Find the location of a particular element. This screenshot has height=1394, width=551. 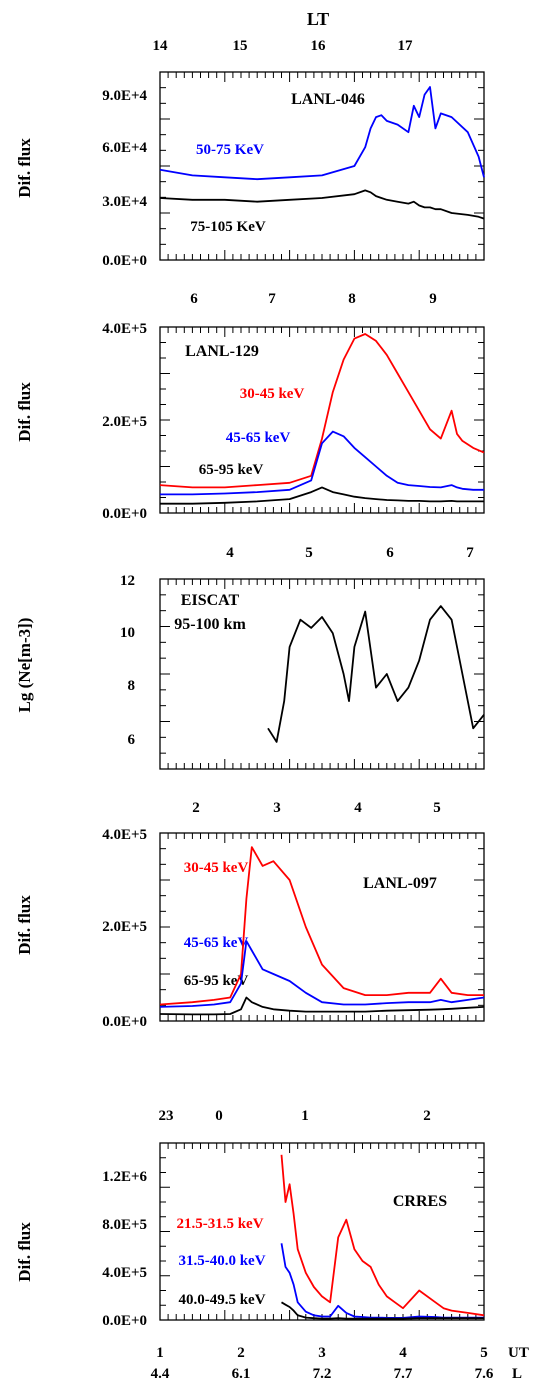

y-tick-label: 6.0E+4 is located at coordinates (124, 148).